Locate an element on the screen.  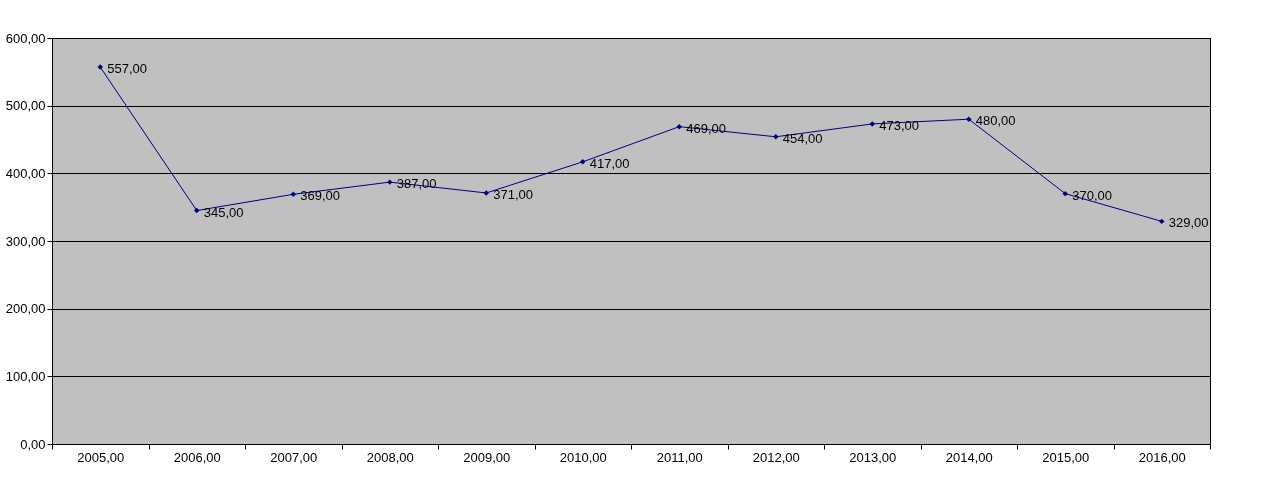
x-tick-label: 2014,00 is located at coordinates (969, 457).